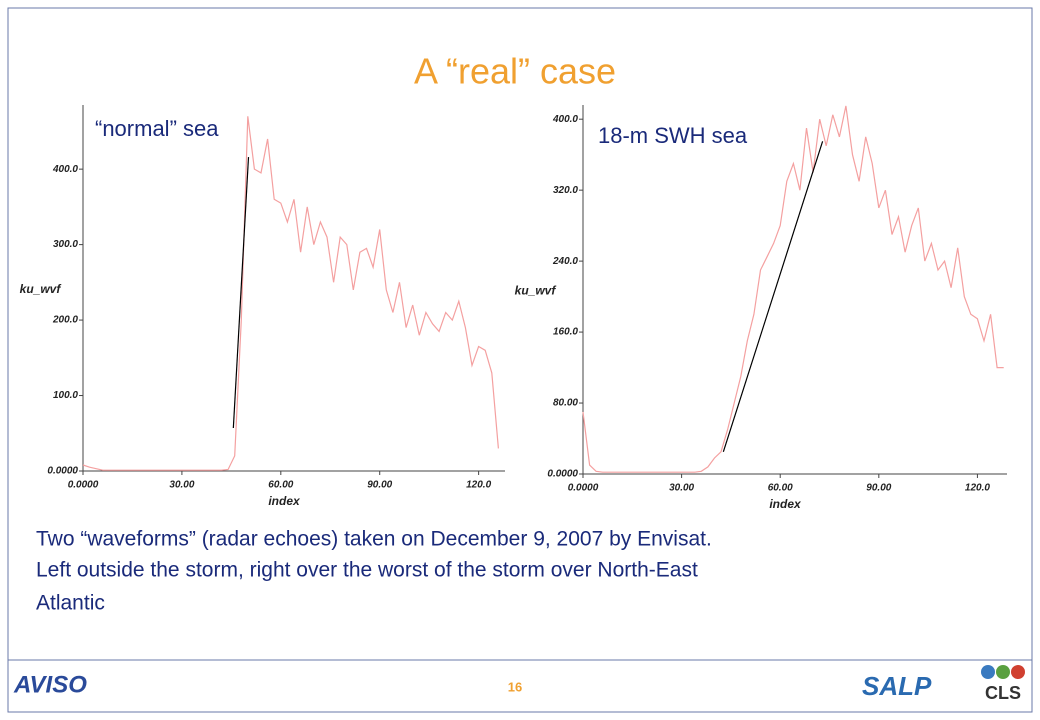  What do you see at coordinates (565, 190) in the screenshot?
I see `y-tick-label: 320.0` at bounding box center [565, 190].